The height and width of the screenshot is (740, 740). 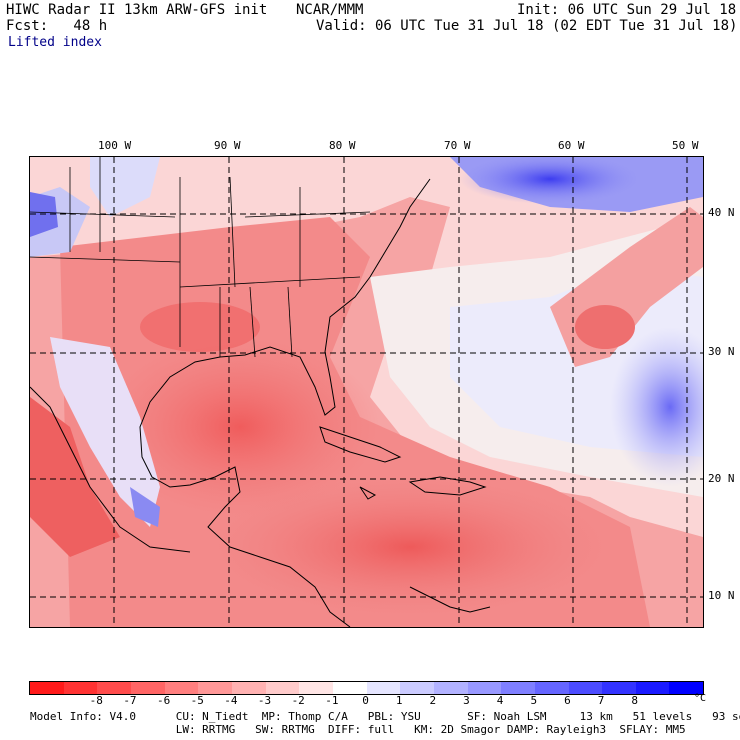 I want to click on colorbar-label: 0, so click(x=365, y=700).